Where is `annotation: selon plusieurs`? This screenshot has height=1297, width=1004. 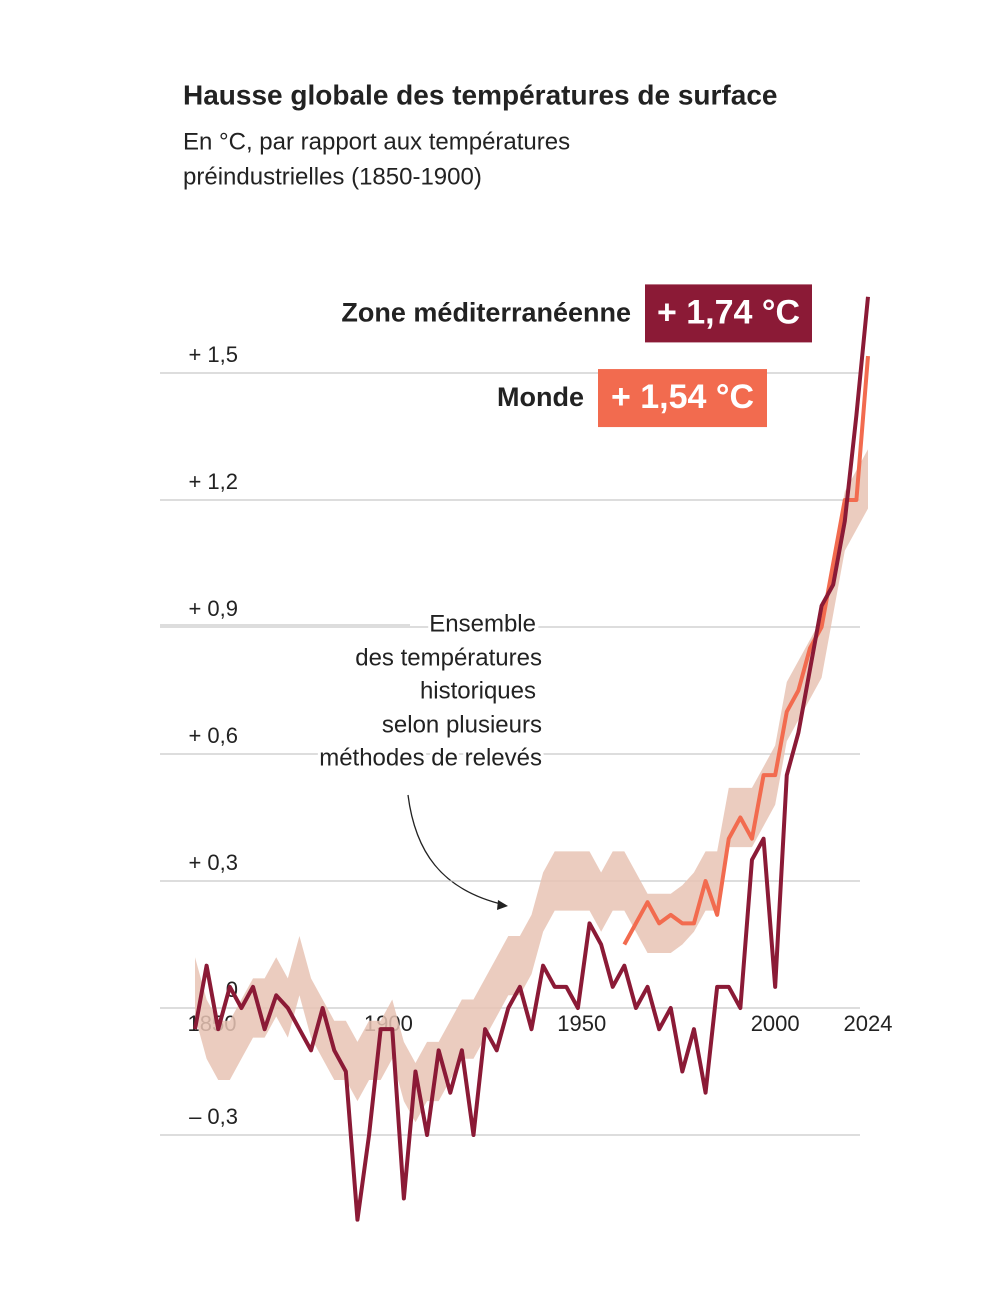 annotation: selon plusieurs is located at coordinates (462, 724).